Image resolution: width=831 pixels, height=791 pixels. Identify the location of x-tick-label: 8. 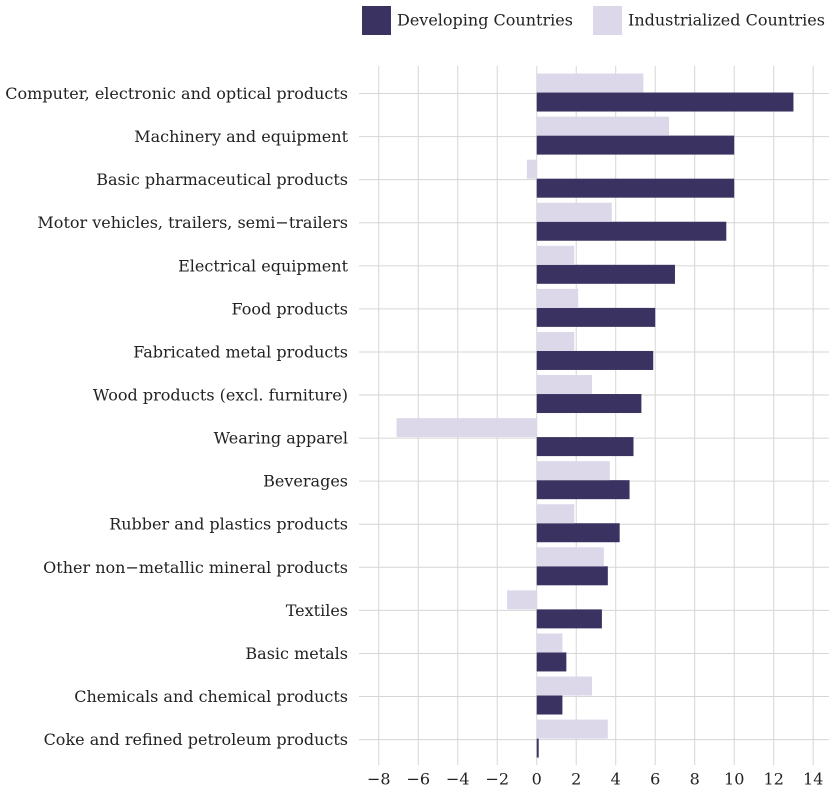
(695, 779).